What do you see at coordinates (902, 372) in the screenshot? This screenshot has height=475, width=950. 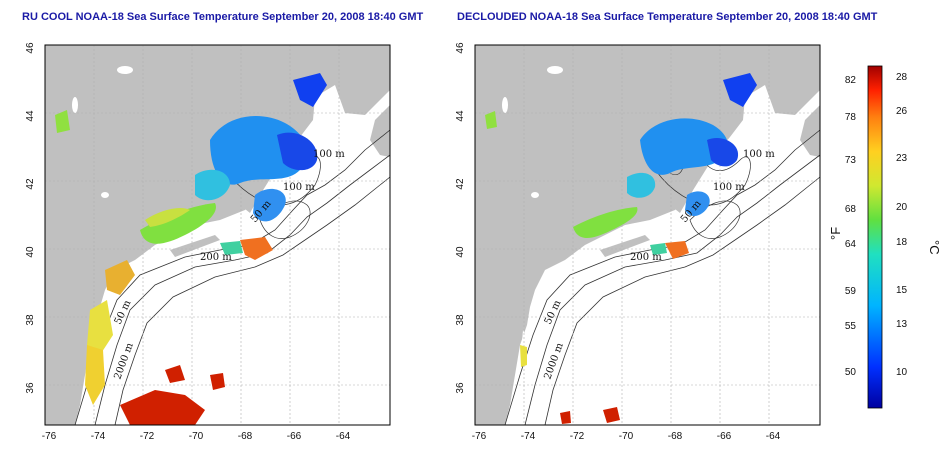 I see `celsius-tick-label: 10` at bounding box center [902, 372].